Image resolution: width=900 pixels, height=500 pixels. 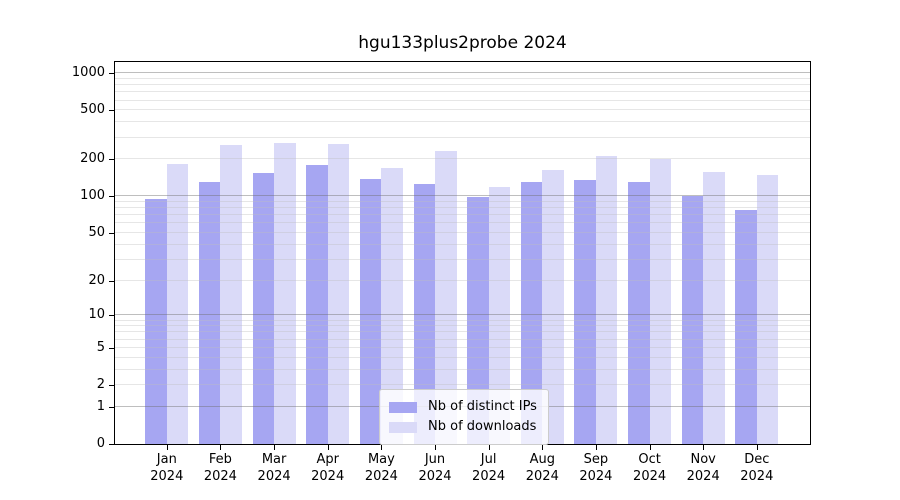 I want to click on legend-item-distinct-ips: Nb of distinct IPs, so click(x=463, y=407).